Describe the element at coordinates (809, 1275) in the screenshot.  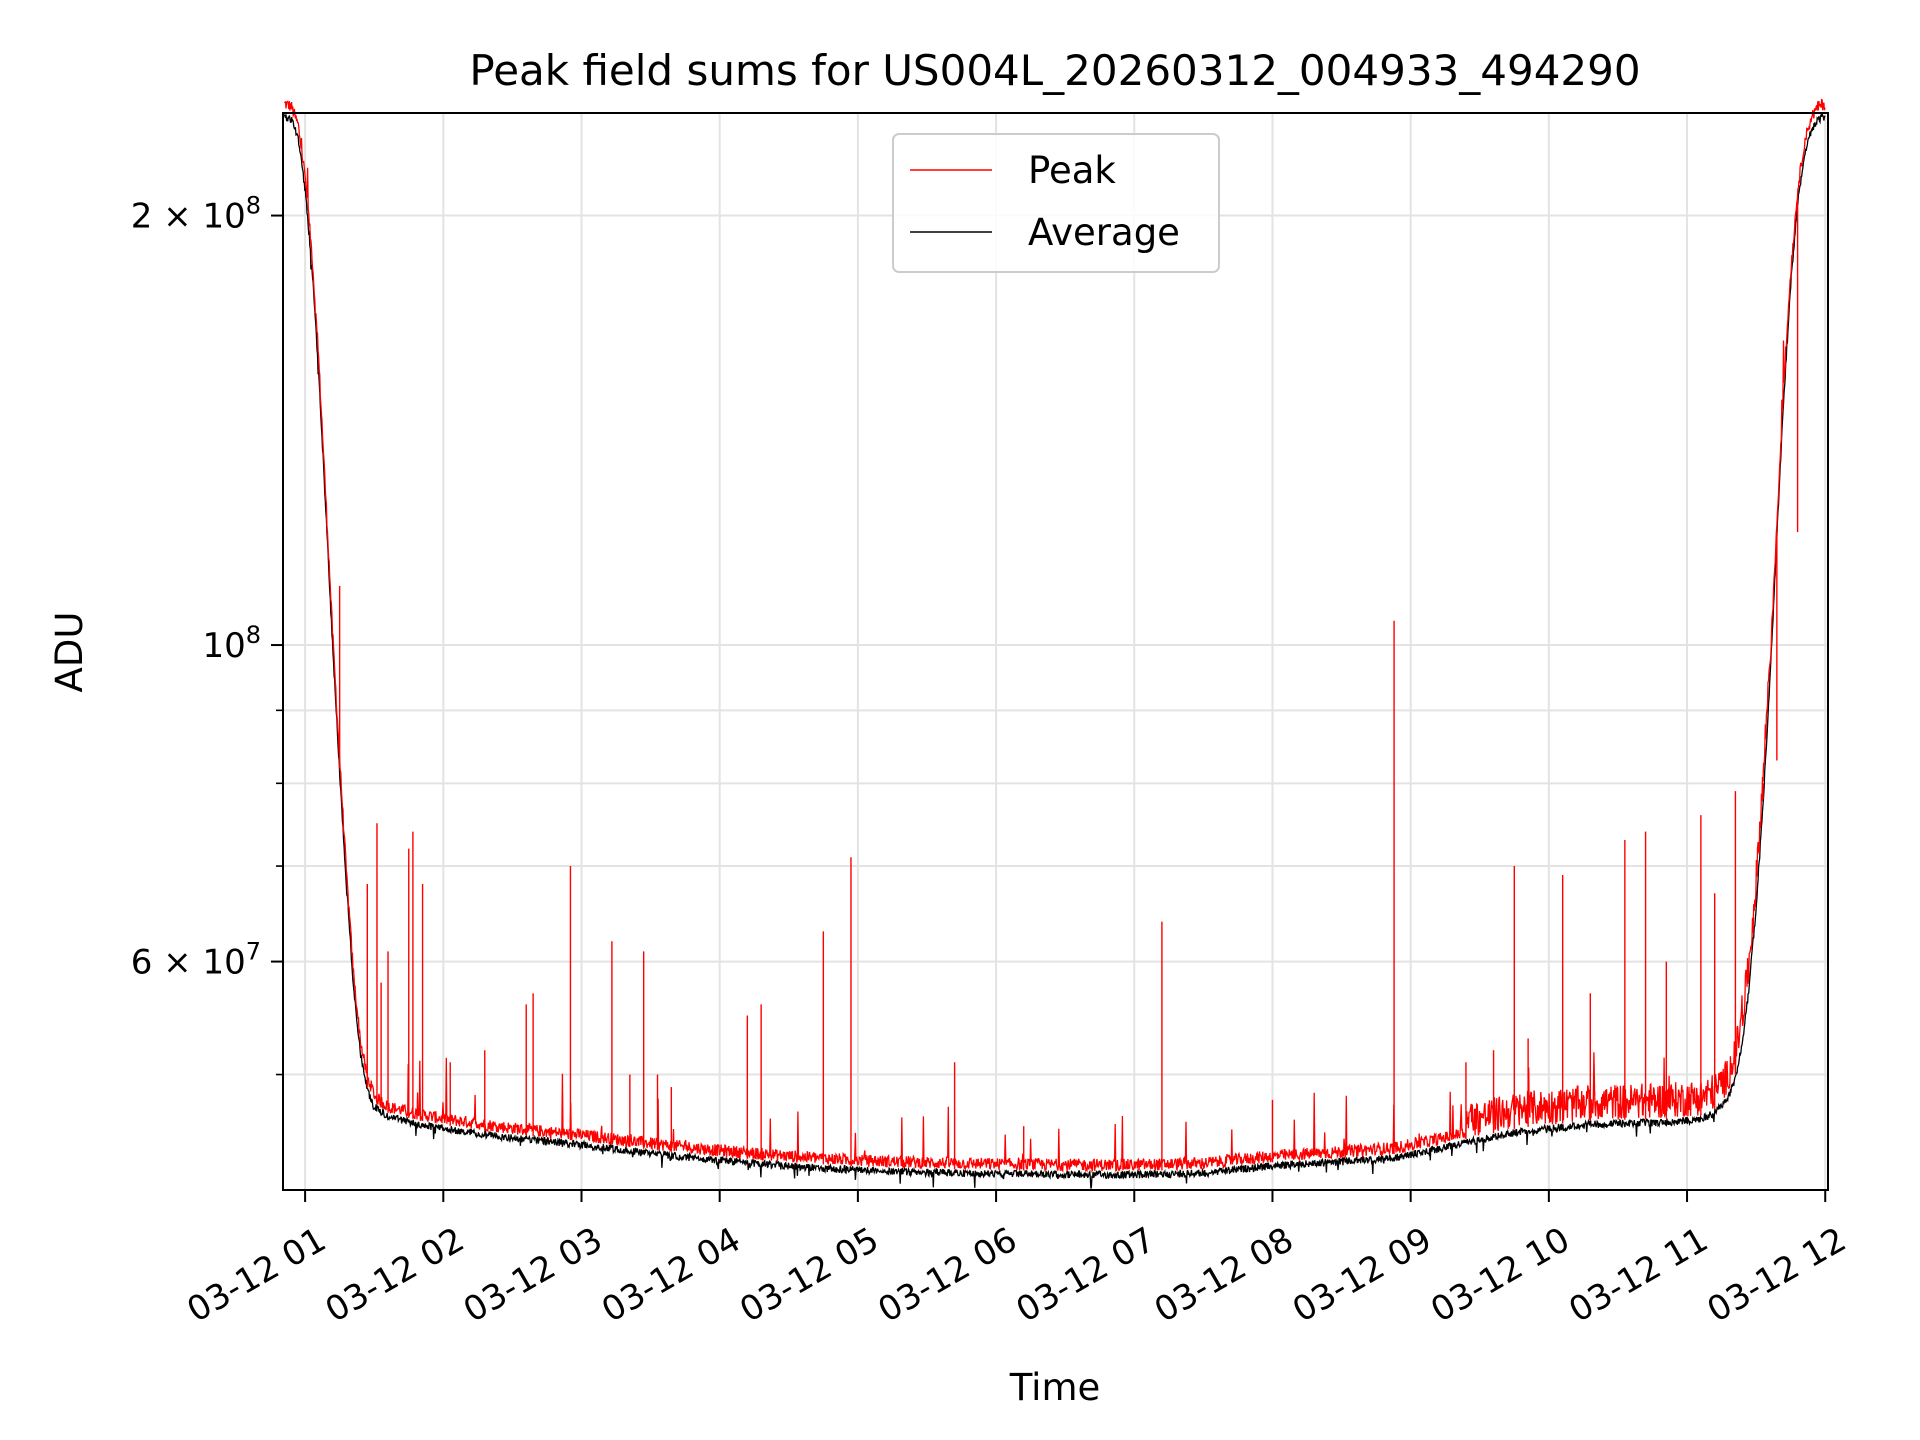
I see `x-tick-label: 03-12 05` at that location.